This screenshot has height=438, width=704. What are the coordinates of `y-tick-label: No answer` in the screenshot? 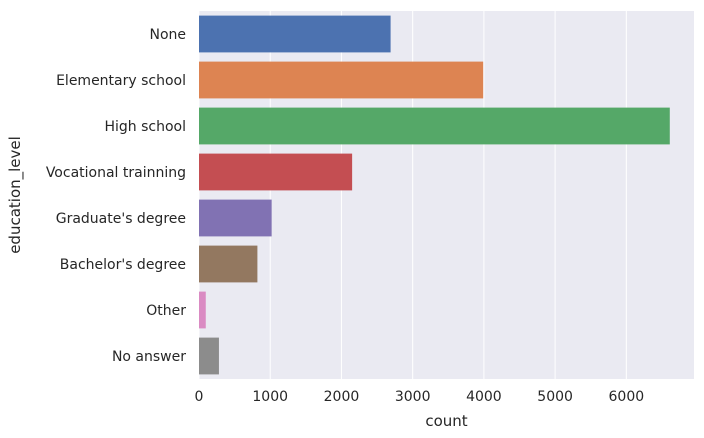 It's located at (149, 357).